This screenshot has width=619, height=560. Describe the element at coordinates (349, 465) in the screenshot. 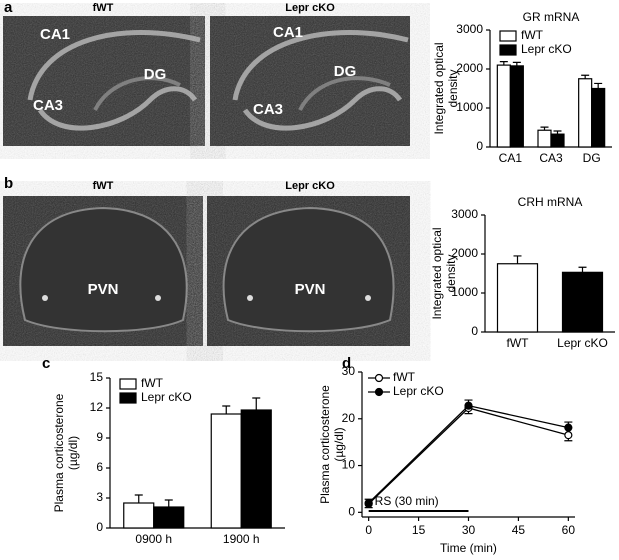

I see `y-tick-label: 10` at that location.